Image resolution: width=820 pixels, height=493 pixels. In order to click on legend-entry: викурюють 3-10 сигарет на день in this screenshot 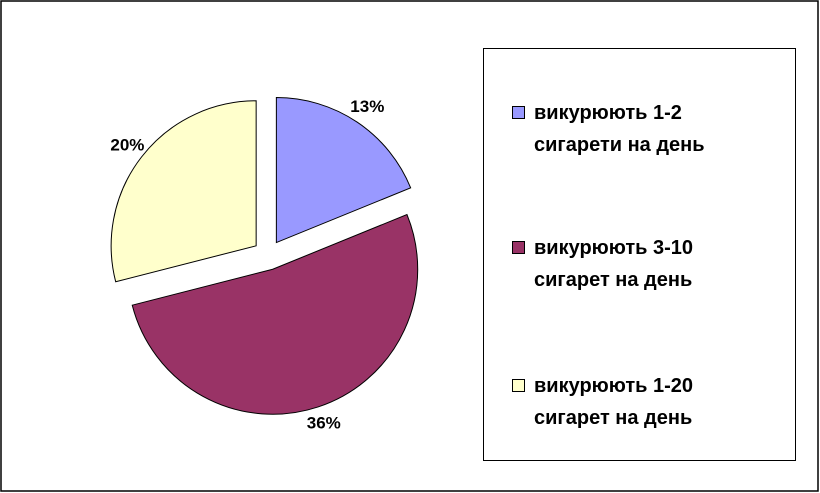, I will do `click(637, 264)`.